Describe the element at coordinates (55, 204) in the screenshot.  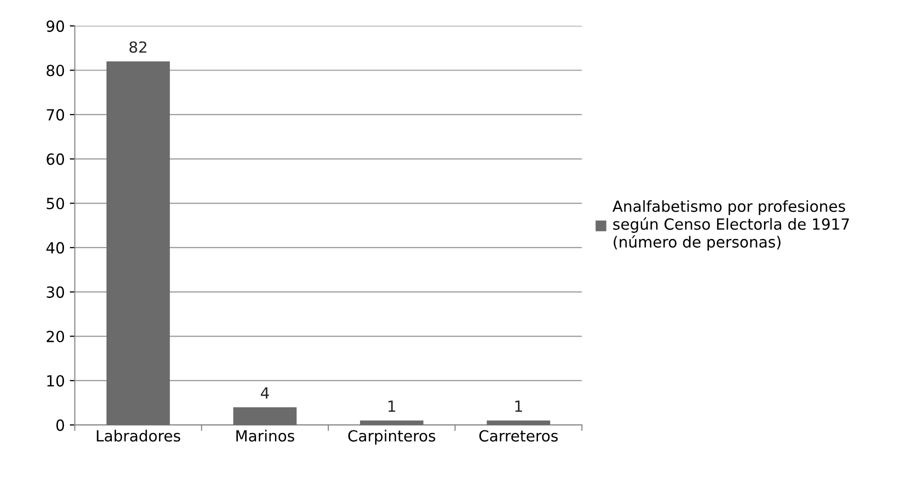
I see `y-tick-label: 50` at that location.